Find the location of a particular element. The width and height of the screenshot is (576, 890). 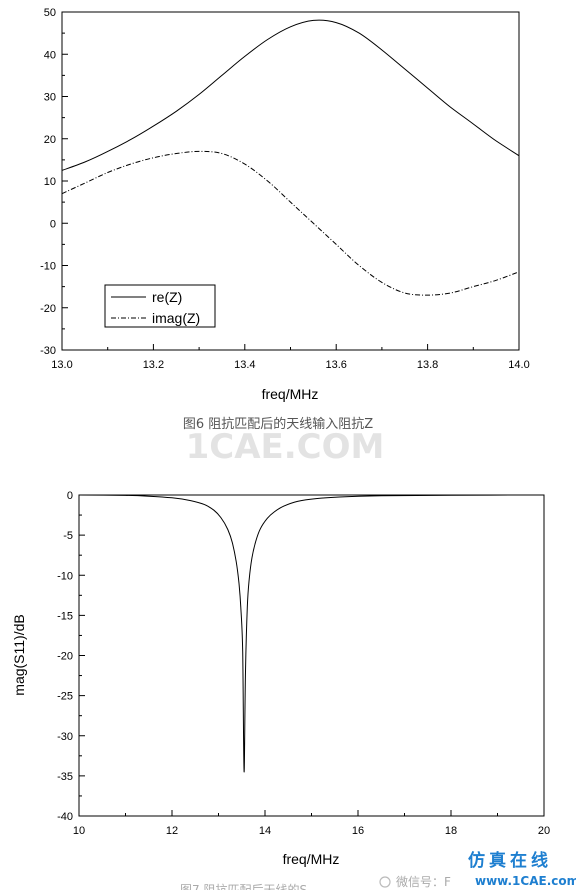

brand-logo: 仿真在线 www.1CAE.com is located at coordinates (522, 869).